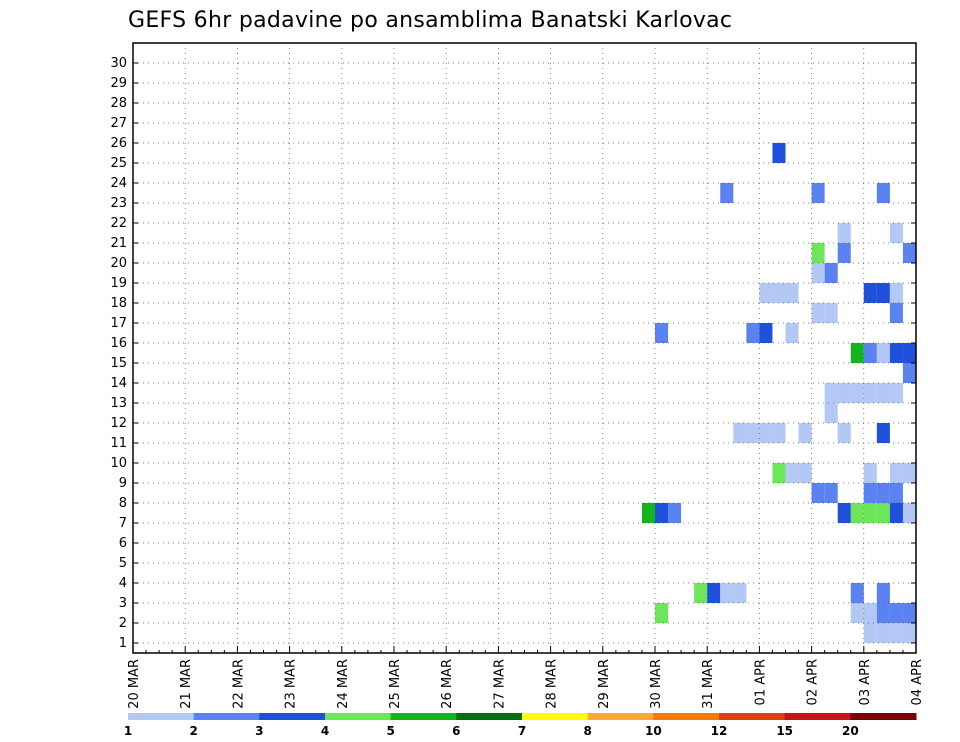 The image size is (960, 742). Describe the element at coordinates (118, 263) in the screenshot. I see `y-tick-label: 20` at that location.